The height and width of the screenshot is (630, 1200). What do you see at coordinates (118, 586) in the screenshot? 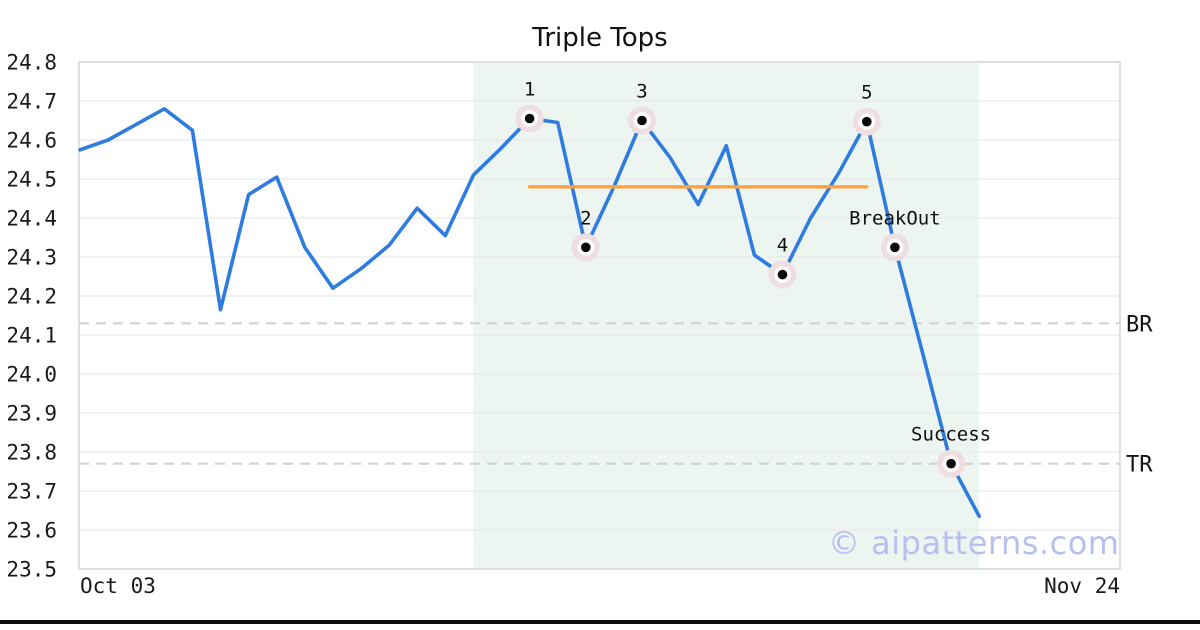
I see `x-tick-label: Oct 03` at bounding box center [118, 586].